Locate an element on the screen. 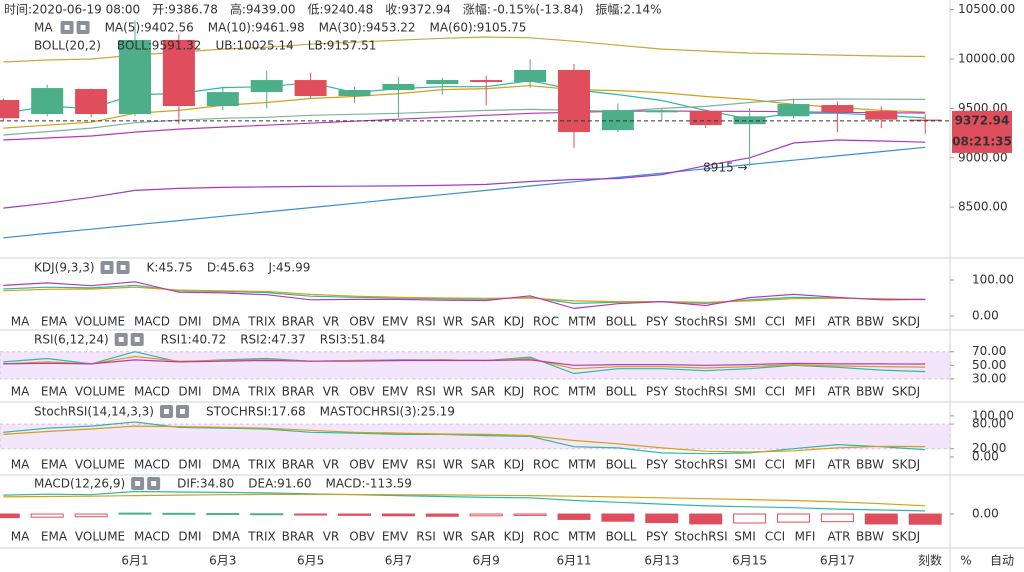  footer-control: 刻数 is located at coordinates (930, 560).